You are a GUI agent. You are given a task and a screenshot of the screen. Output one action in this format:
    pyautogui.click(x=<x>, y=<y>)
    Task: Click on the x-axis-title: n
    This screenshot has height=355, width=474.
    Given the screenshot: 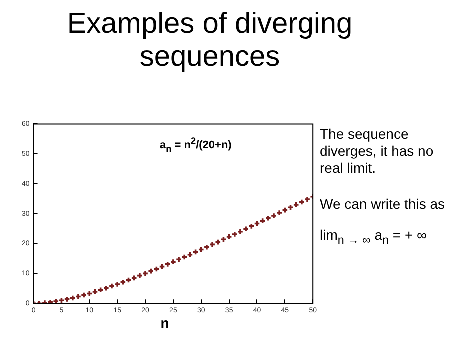 What is the action you would take?
    pyautogui.click(x=165, y=323)
    